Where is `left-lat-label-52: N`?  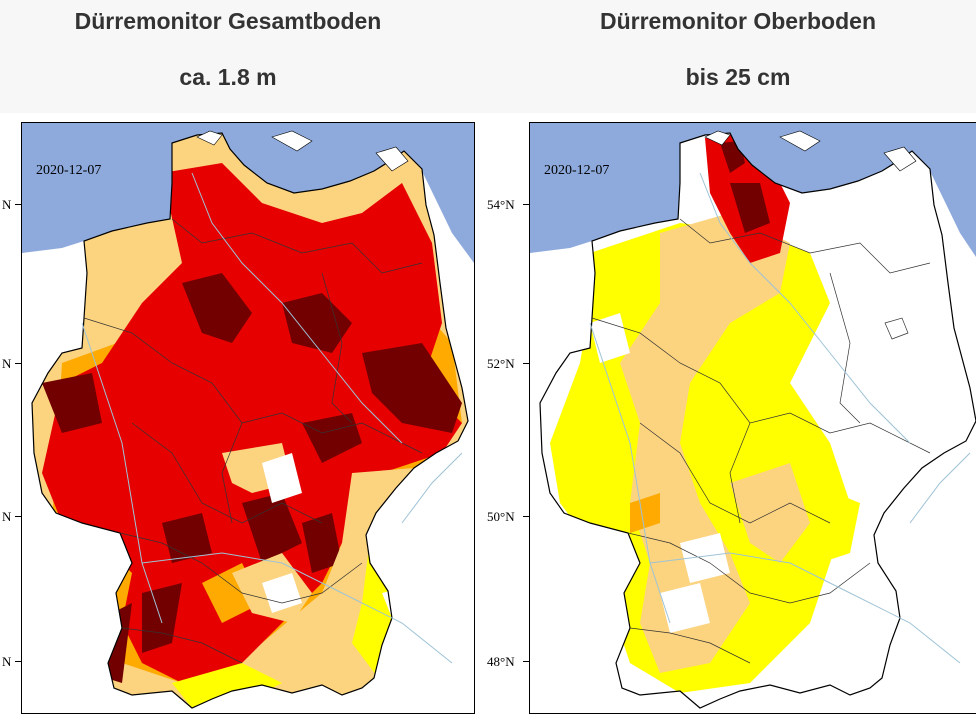
left-lat-label-52: N is located at coordinates (7, 363).